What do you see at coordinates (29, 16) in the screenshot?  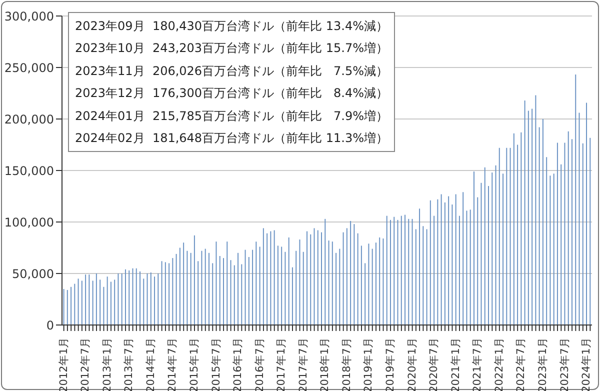 I see `y-tick-label: 300,000` at bounding box center [29, 16].